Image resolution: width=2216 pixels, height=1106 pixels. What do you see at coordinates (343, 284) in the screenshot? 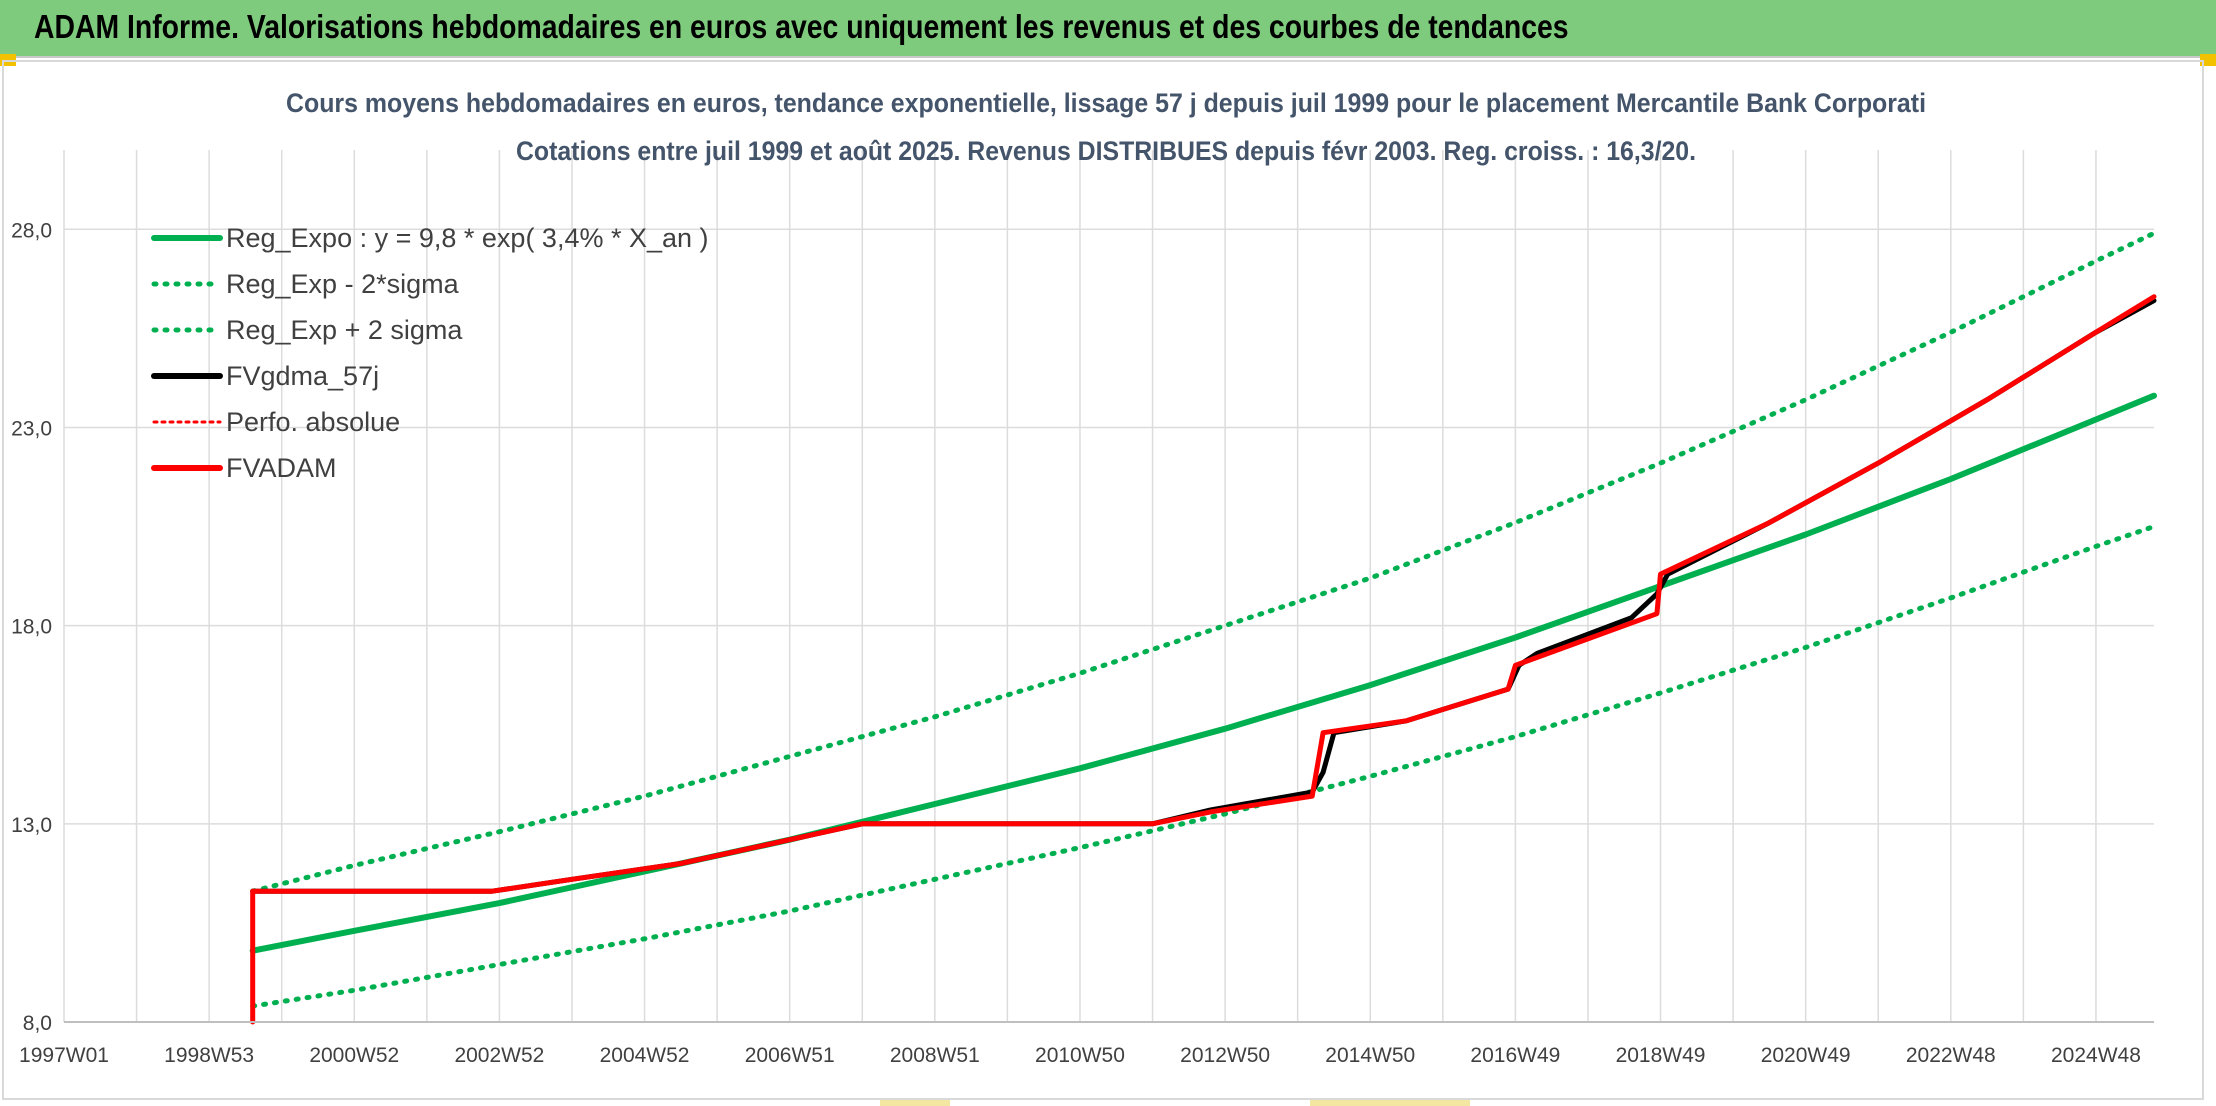
I see `legend-item-reg-exp-minus-label: Reg_Exp - 2*sigma` at bounding box center [343, 284].